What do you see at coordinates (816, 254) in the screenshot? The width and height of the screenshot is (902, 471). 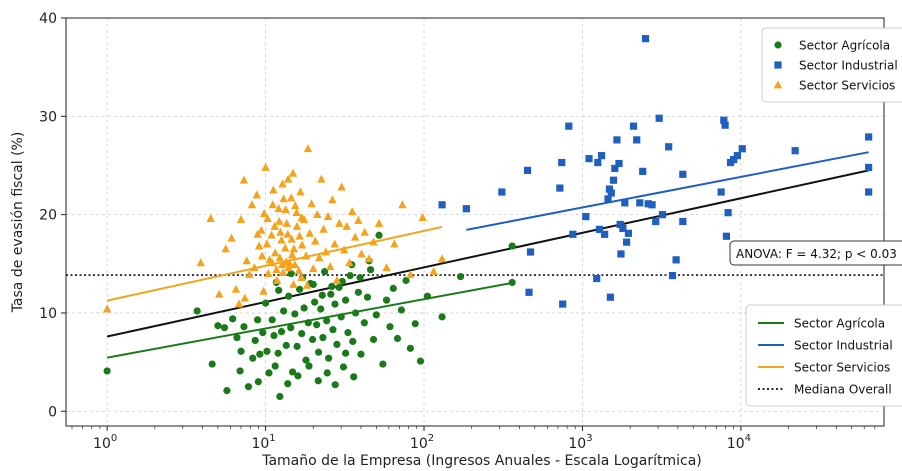 I see `anova-text: ANOVA: F = 4.32; p < 0.03` at bounding box center [816, 254].